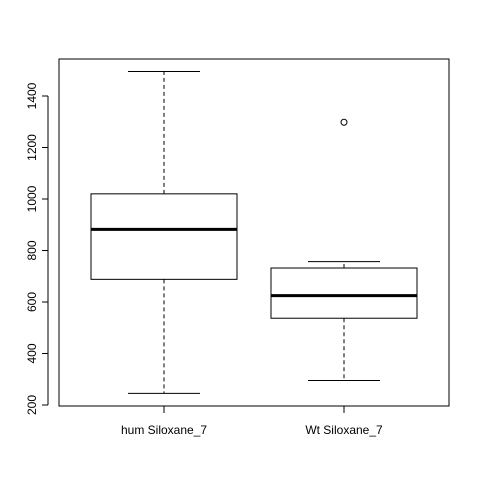 The width and height of the screenshot is (480, 480). Describe the element at coordinates (344, 430) in the screenshot. I see `x-tick-label: Wt Siloxane_7` at that location.